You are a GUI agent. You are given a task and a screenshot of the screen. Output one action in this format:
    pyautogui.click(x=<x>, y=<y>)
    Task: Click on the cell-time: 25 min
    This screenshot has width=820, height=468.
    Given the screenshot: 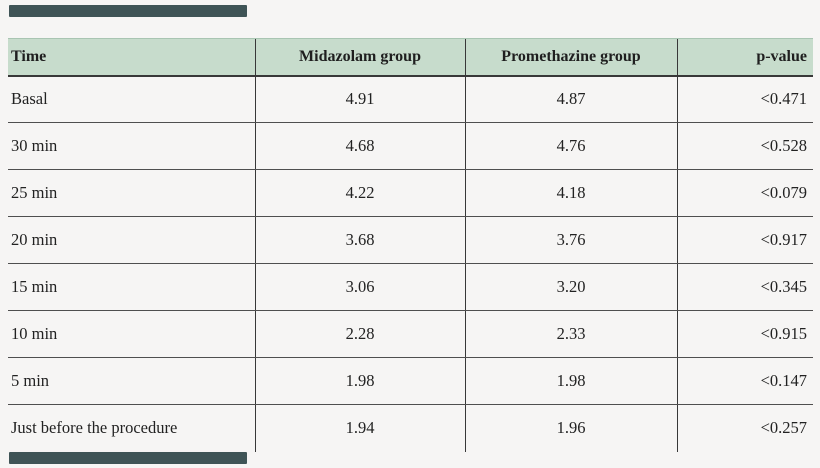 What is the action you would take?
    pyautogui.click(x=131, y=193)
    